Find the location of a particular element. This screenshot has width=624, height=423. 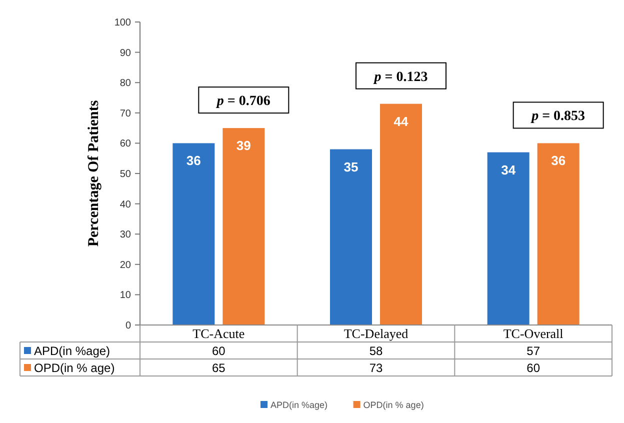

data-label: 65 is located at coordinates (219, 368).